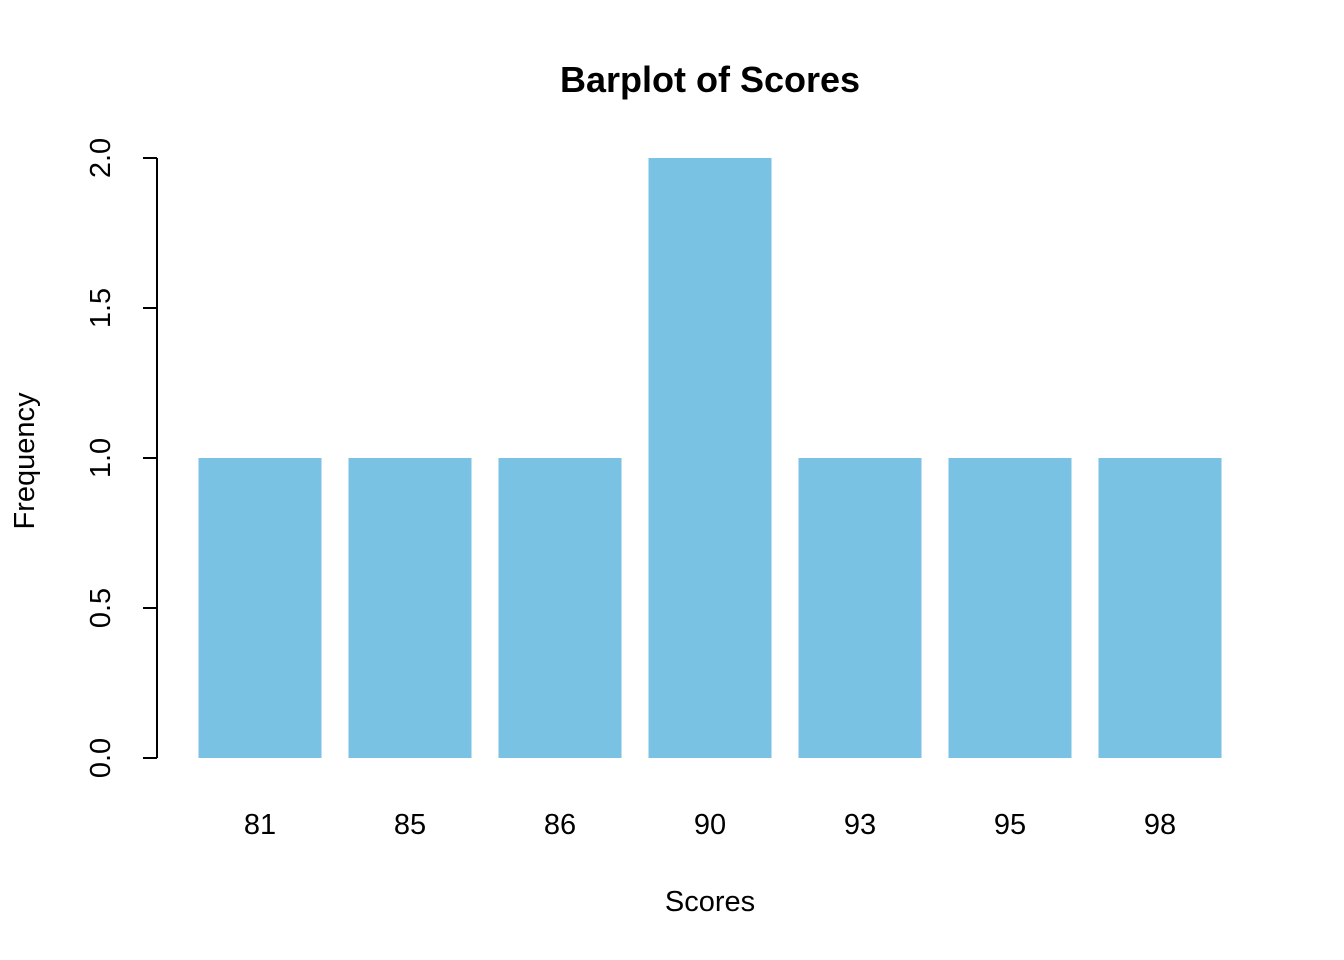  What do you see at coordinates (710, 902) in the screenshot?
I see `x-axis-label: Scores` at bounding box center [710, 902].